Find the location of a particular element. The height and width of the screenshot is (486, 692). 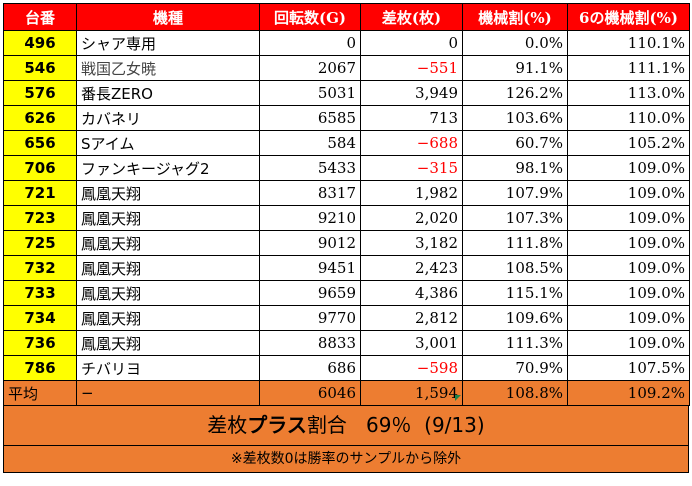

setting6-payout-rate: 113.0% is located at coordinates (628, 93).